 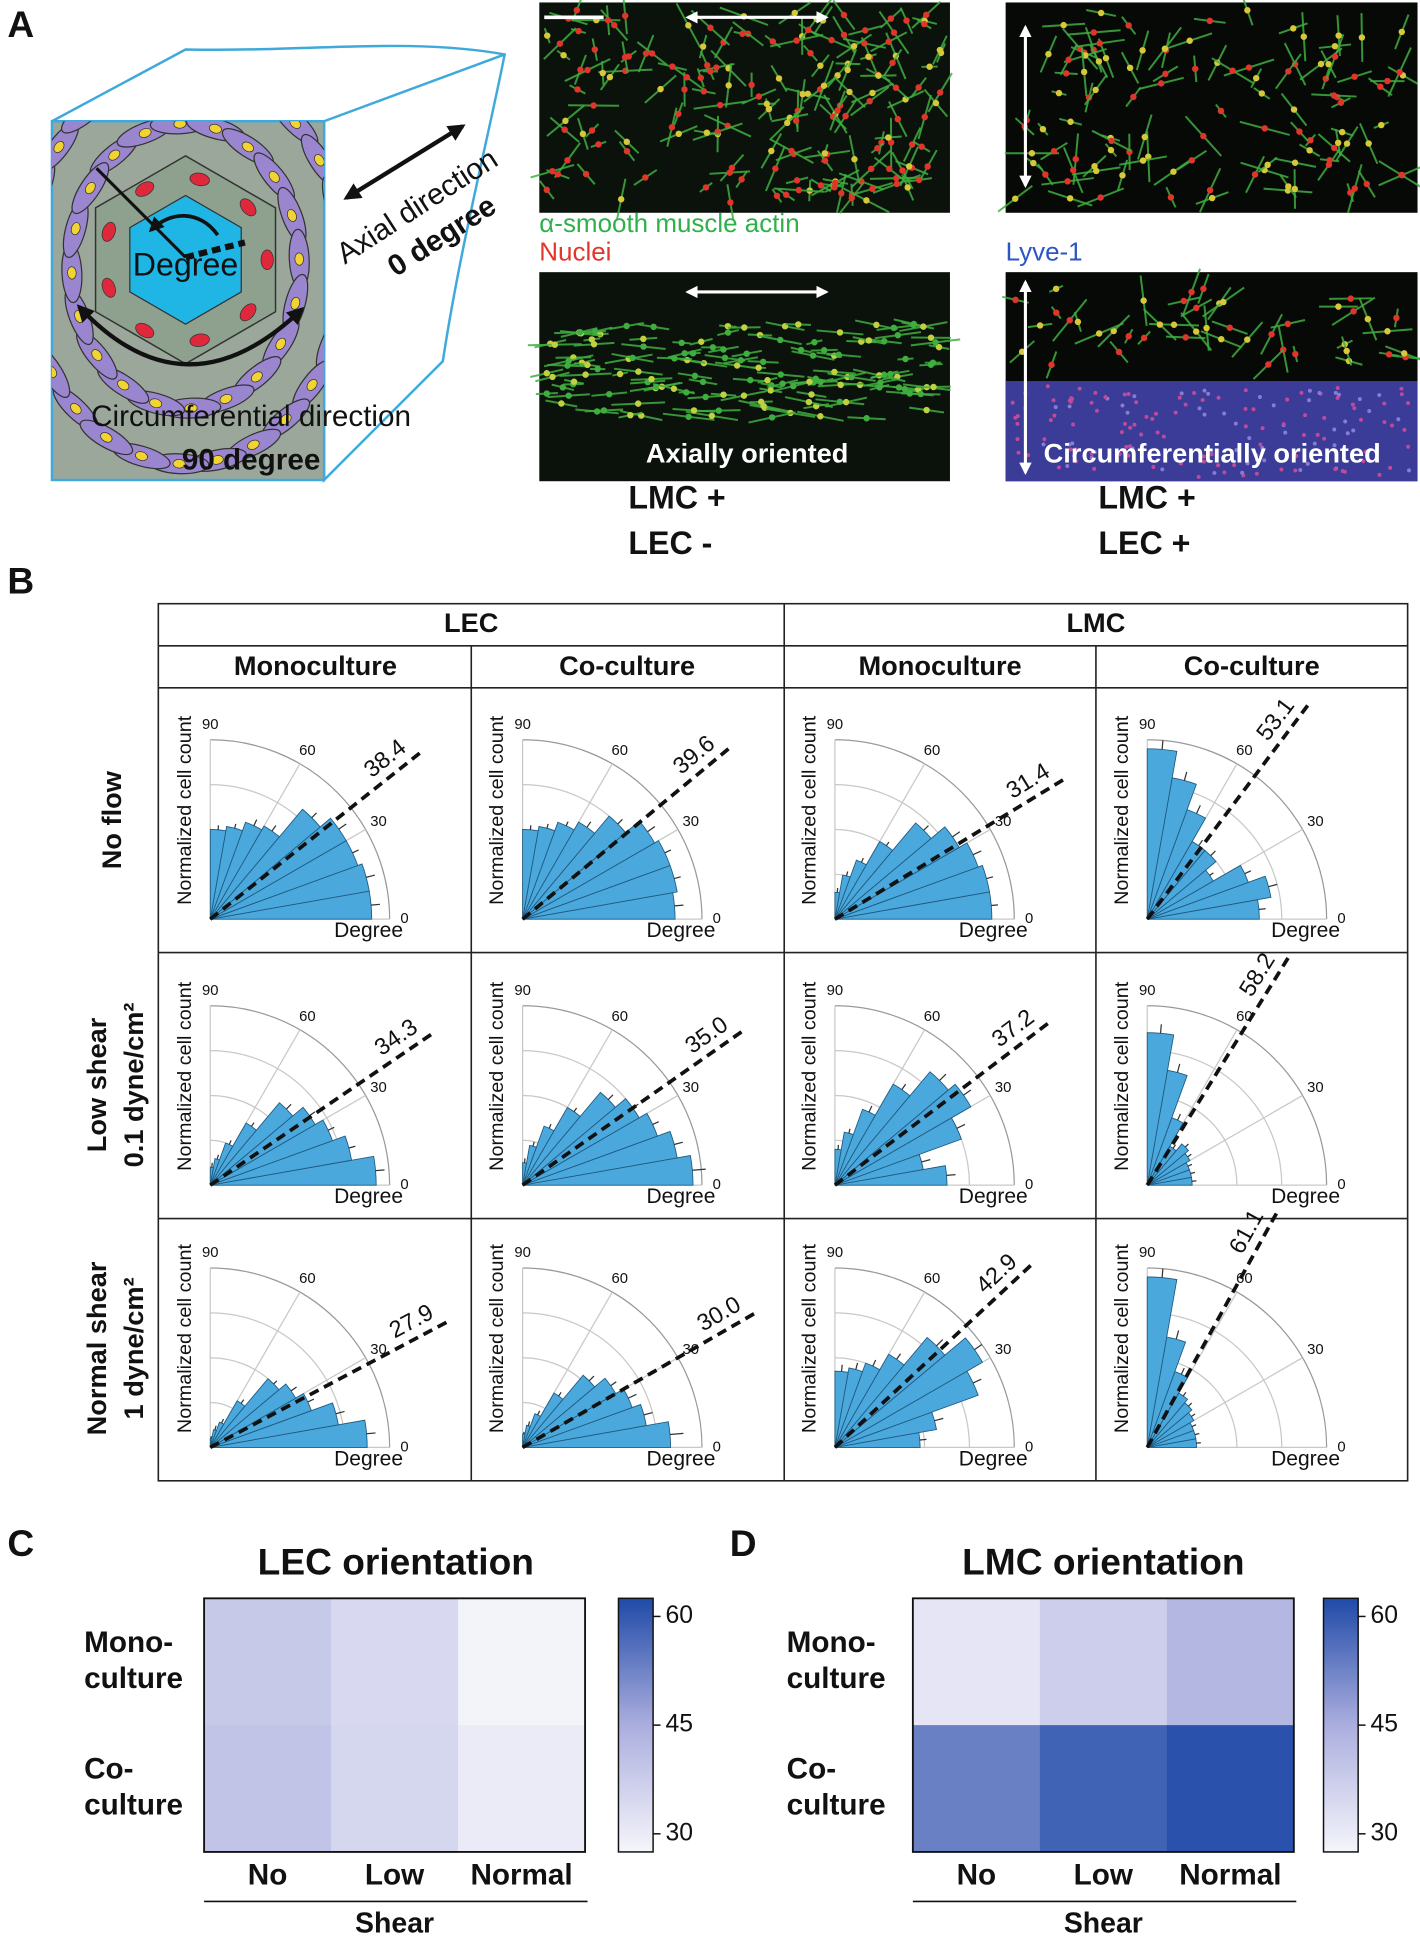 I want to click on row-header: 0.1 dyne/cm², so click(x=133, y=1085).